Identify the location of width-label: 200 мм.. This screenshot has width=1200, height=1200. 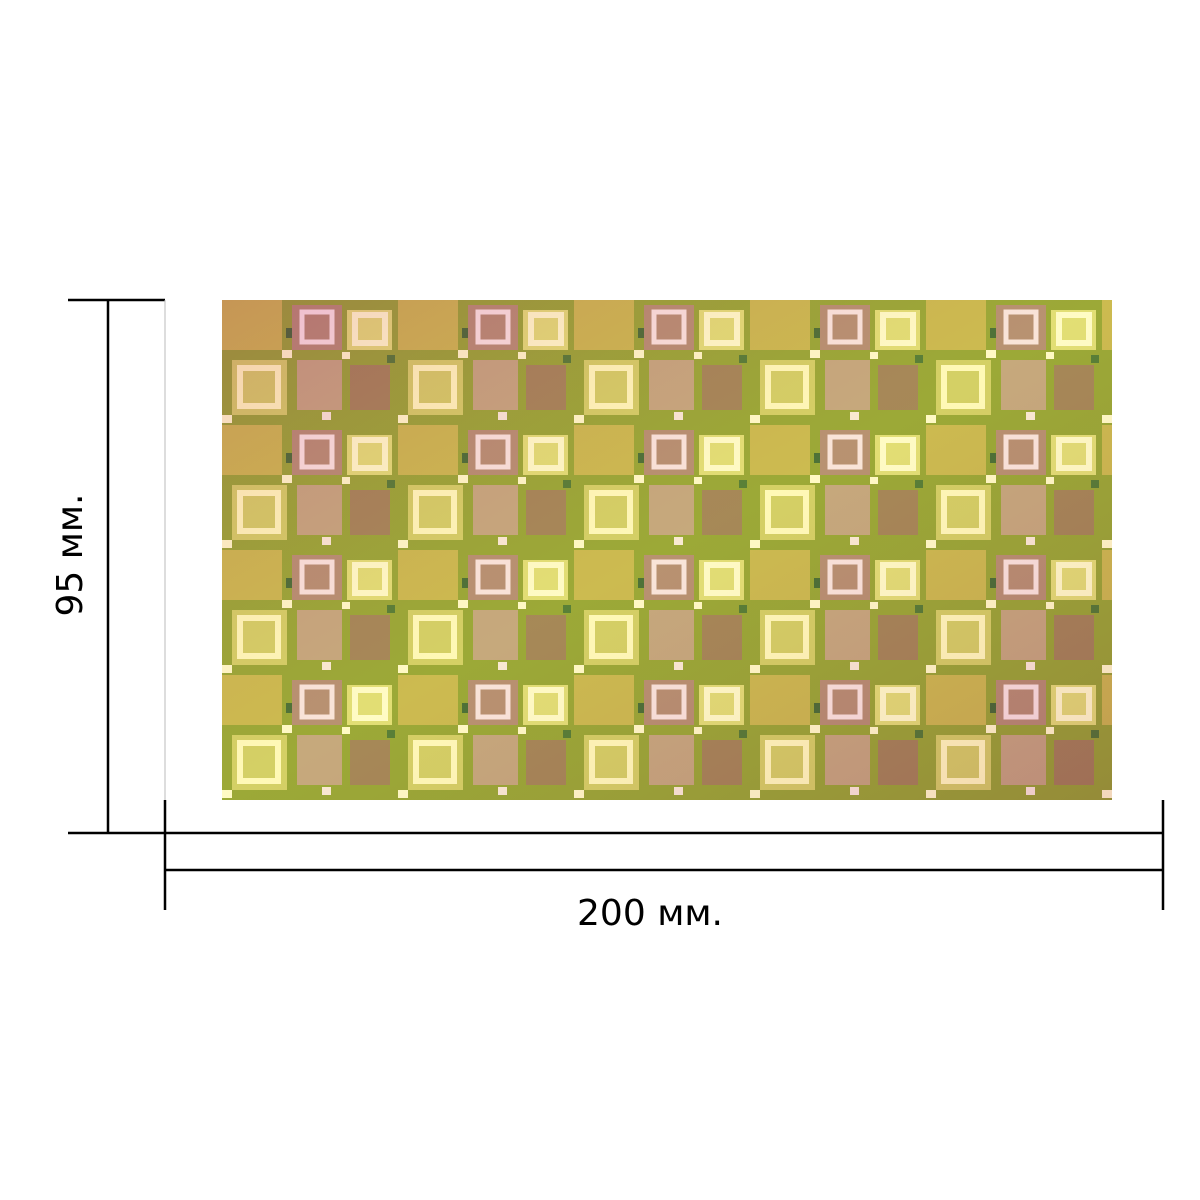
(650, 913).